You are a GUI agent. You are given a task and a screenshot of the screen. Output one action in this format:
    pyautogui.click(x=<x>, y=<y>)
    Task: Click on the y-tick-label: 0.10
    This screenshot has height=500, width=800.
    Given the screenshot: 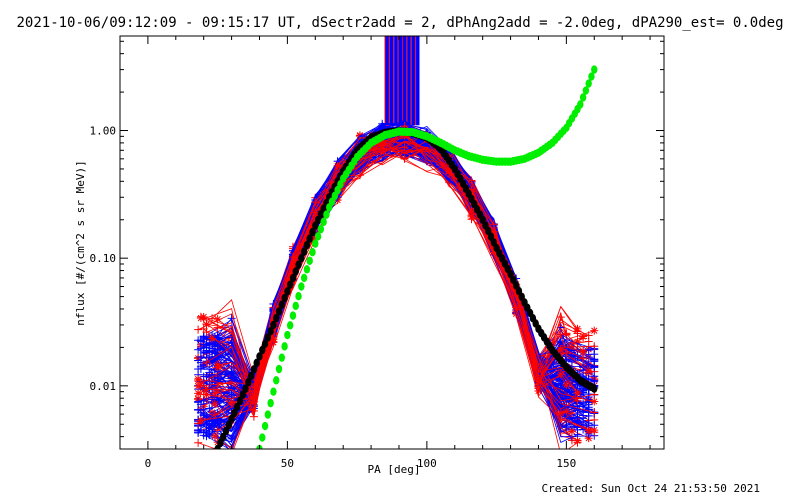 What is the action you would take?
    pyautogui.click(x=103, y=258)
    